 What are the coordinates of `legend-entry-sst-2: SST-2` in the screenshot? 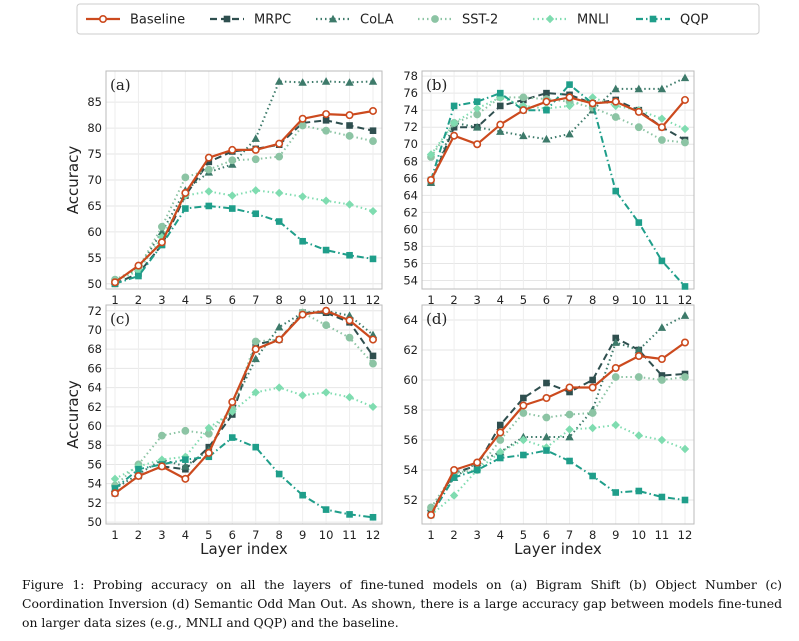 It's located at (458, 20).